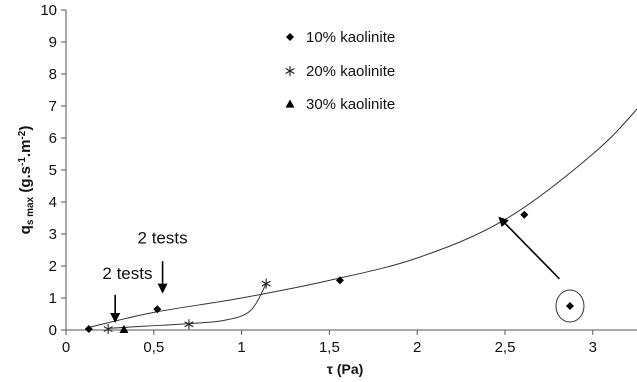  What do you see at coordinates (350, 104) in the screenshot?
I see `legend-label: 30% kaolinite` at bounding box center [350, 104].